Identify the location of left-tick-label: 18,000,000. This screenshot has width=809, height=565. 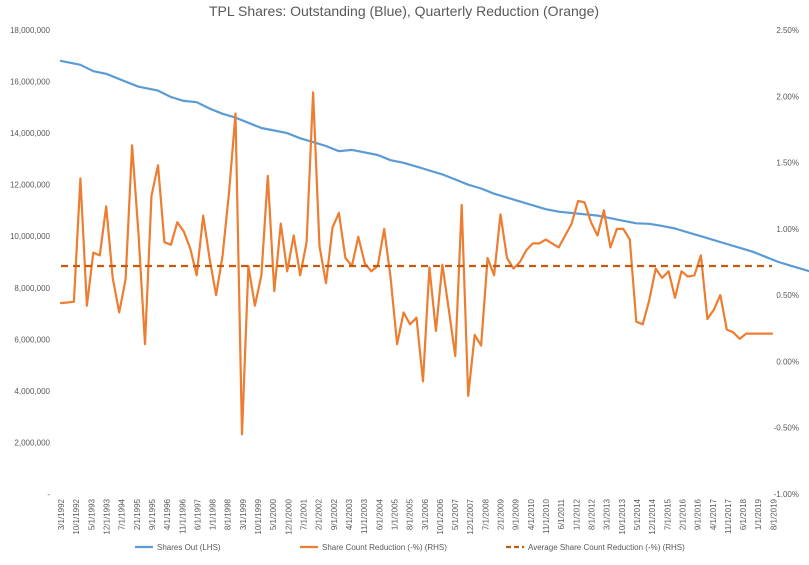
(30, 30).